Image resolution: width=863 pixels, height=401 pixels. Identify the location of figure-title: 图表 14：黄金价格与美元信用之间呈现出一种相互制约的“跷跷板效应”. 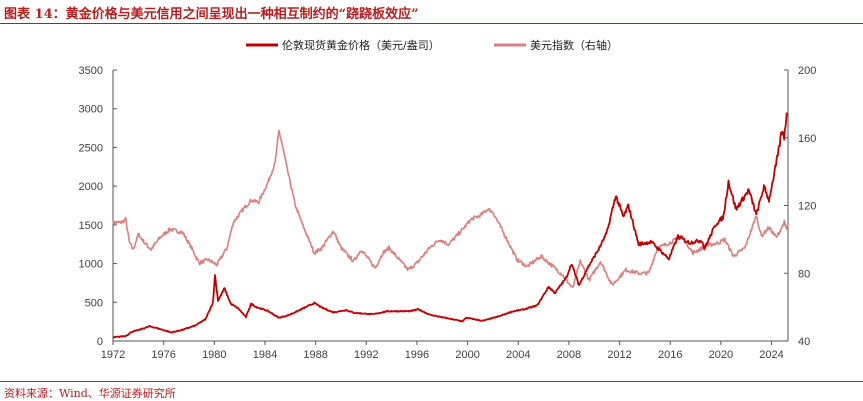
(211, 14).